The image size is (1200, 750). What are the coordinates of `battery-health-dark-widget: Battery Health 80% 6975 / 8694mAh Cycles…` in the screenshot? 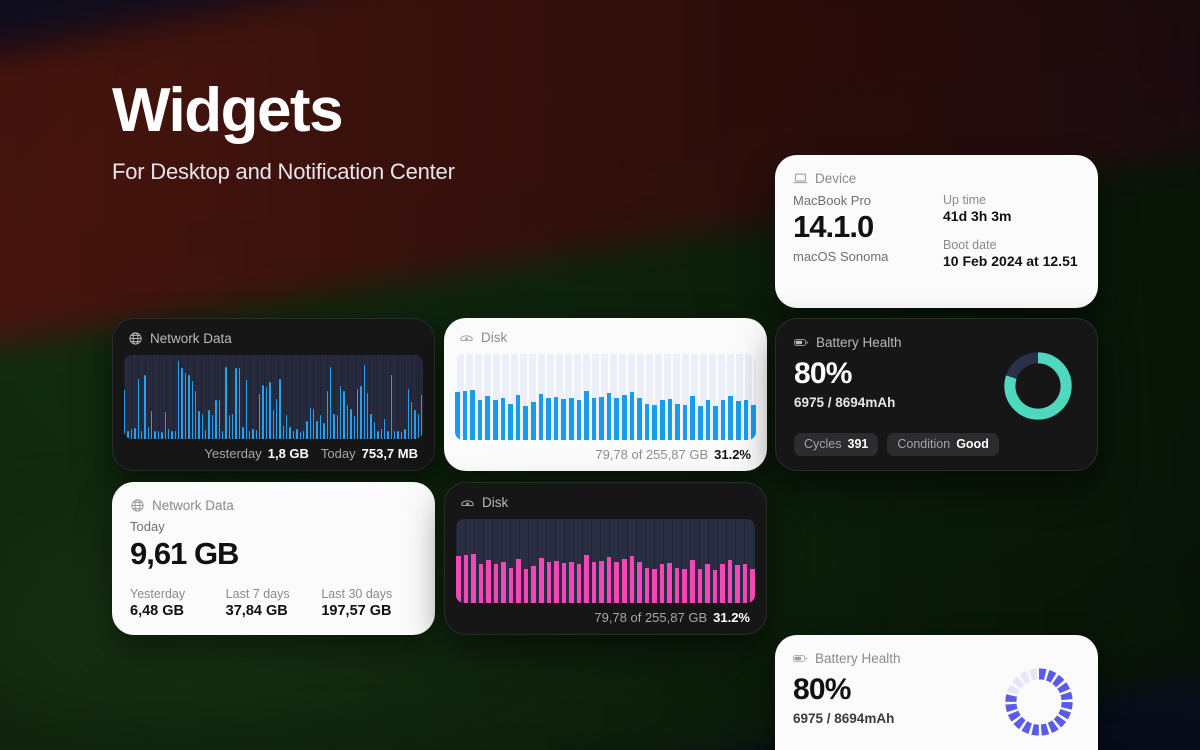 It's located at (936, 394).